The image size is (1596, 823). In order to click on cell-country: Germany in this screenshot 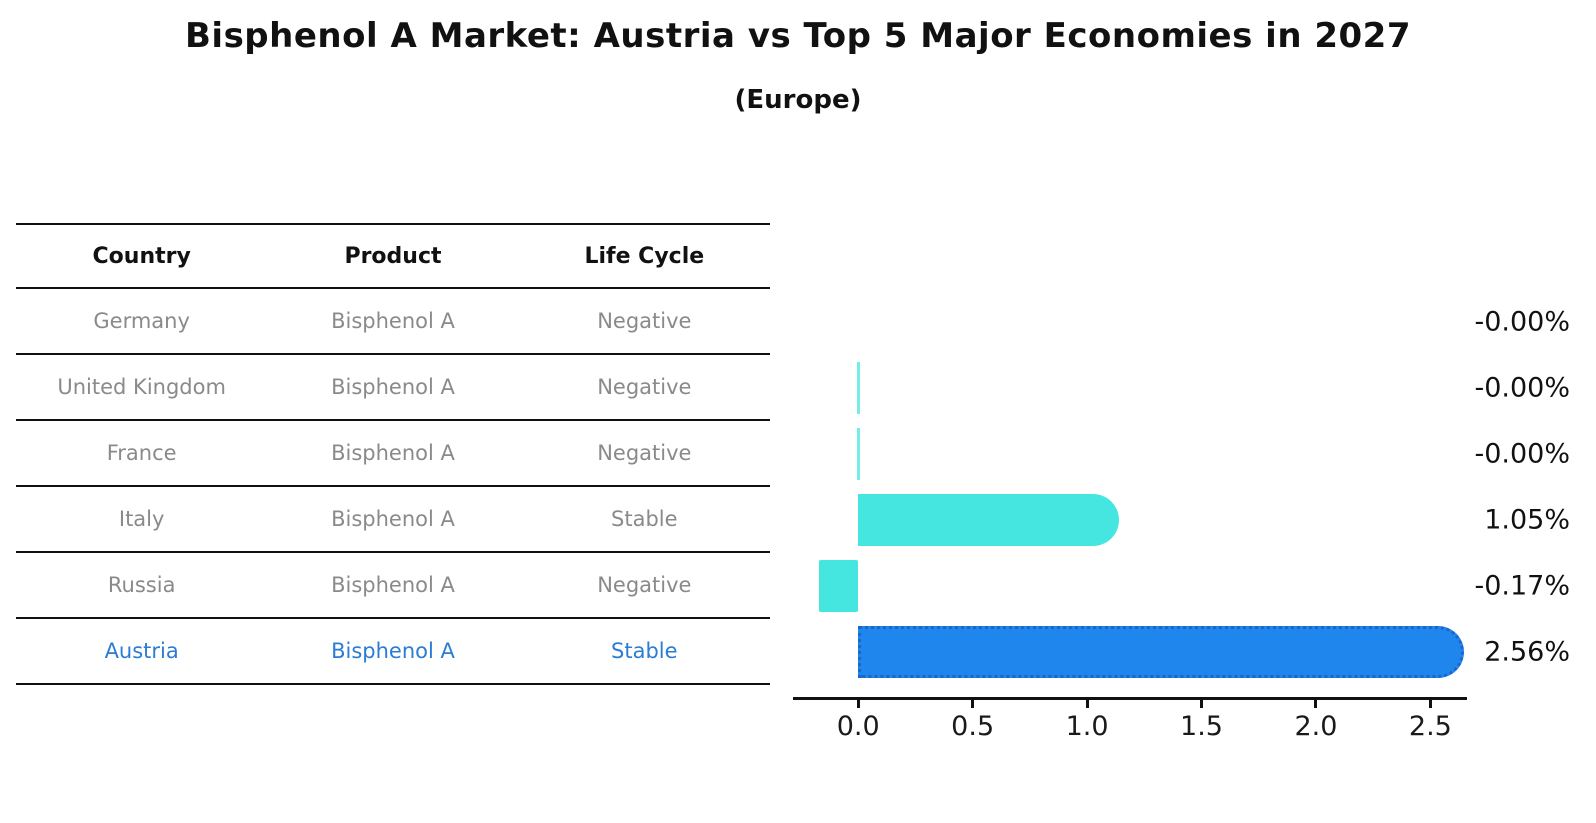, I will do `click(141, 321)`.